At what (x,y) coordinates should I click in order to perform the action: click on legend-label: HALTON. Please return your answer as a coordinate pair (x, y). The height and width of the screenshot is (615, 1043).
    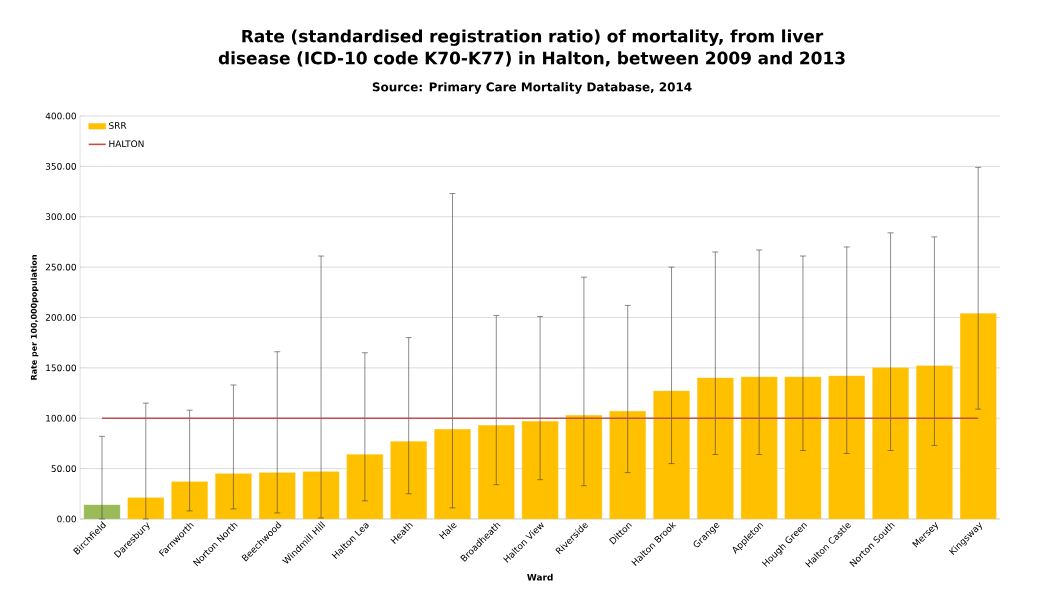
    Looking at the image, I should click on (126, 144).